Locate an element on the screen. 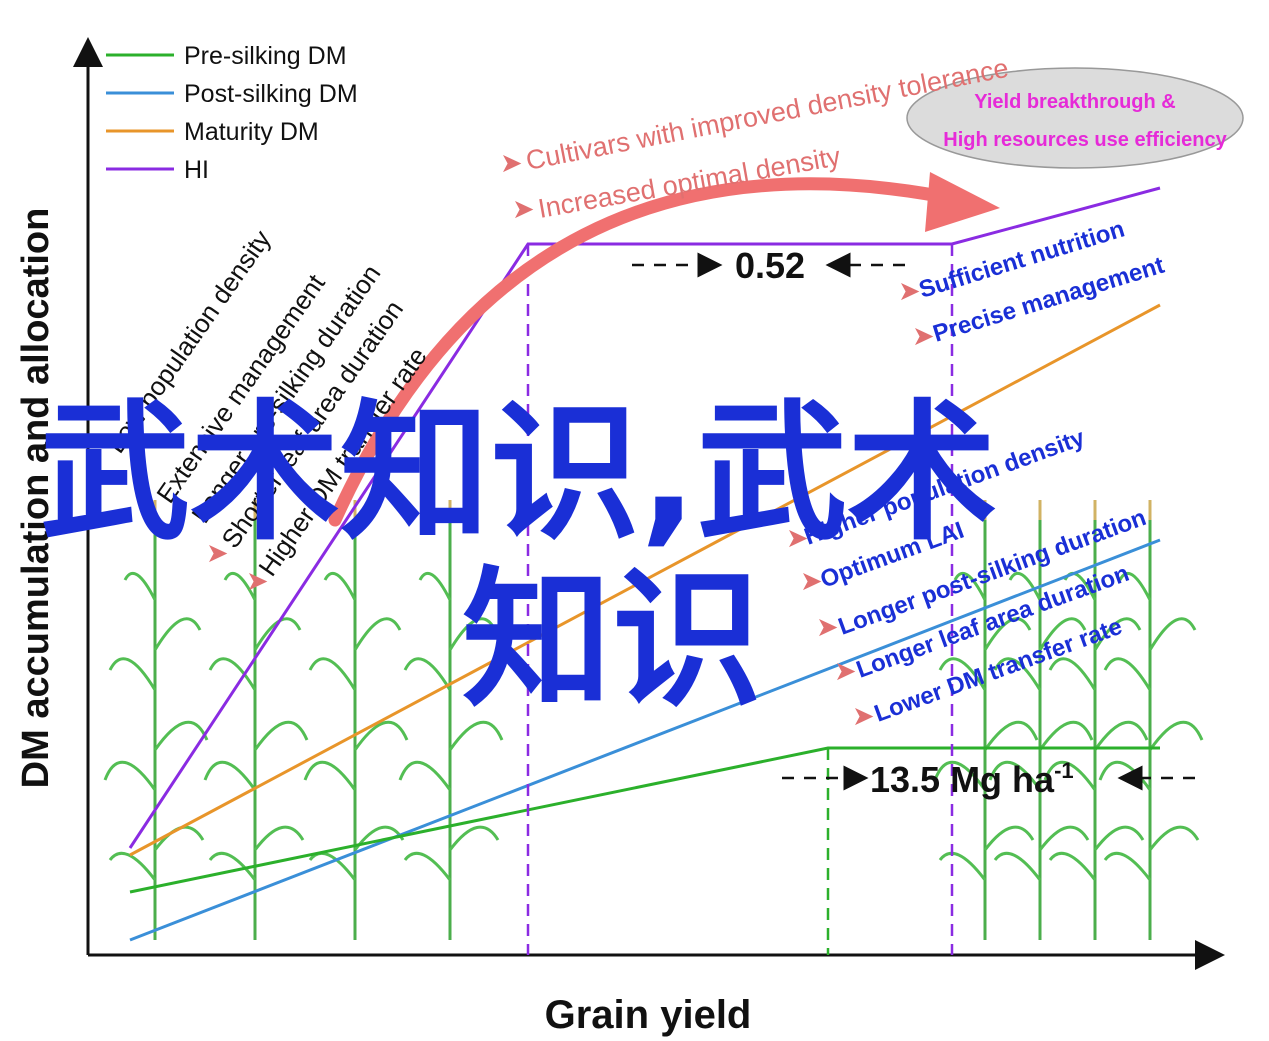 The height and width of the screenshot is (1041, 1269). ellipse-line-1: Yield breakthrough & is located at coordinates (1075, 102).